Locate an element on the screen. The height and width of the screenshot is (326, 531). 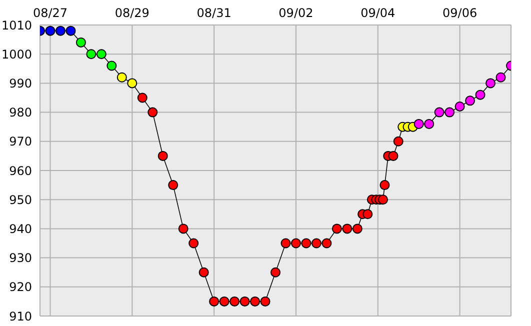
x-tick-label: 08/27 is located at coordinates (50, 13).